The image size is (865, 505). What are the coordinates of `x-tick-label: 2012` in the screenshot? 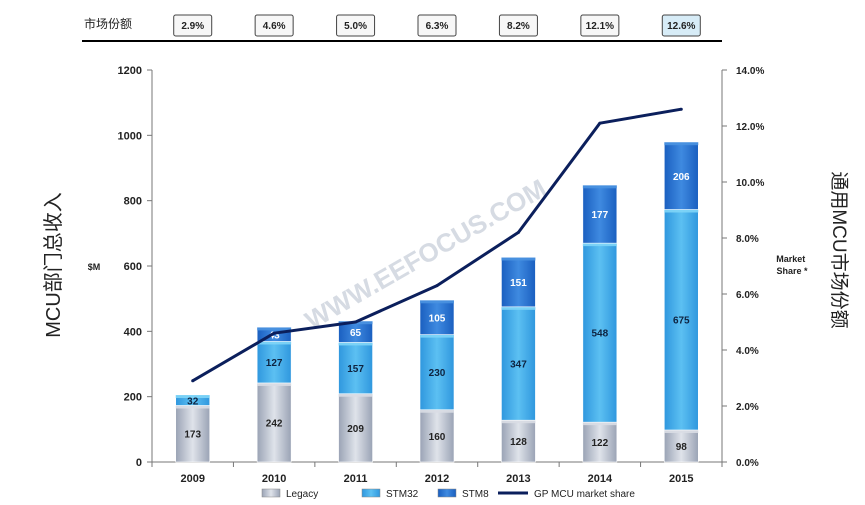 It's located at (437, 479).